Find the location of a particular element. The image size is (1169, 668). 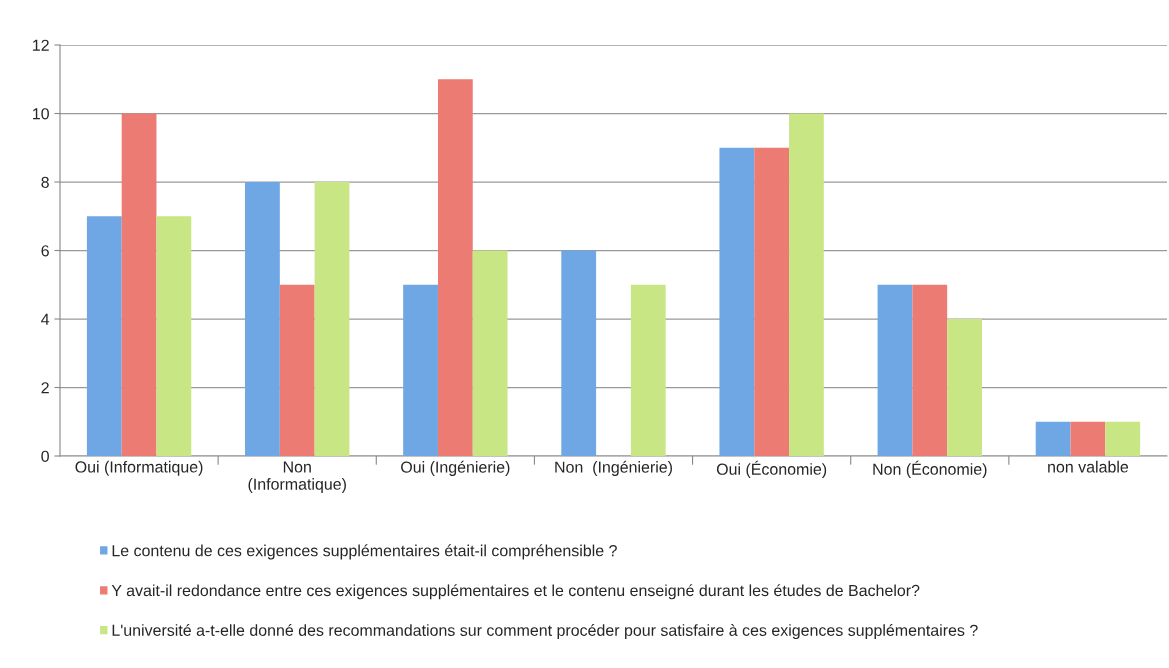

x-tick-label: Non (Informatique) is located at coordinates (297, 477).